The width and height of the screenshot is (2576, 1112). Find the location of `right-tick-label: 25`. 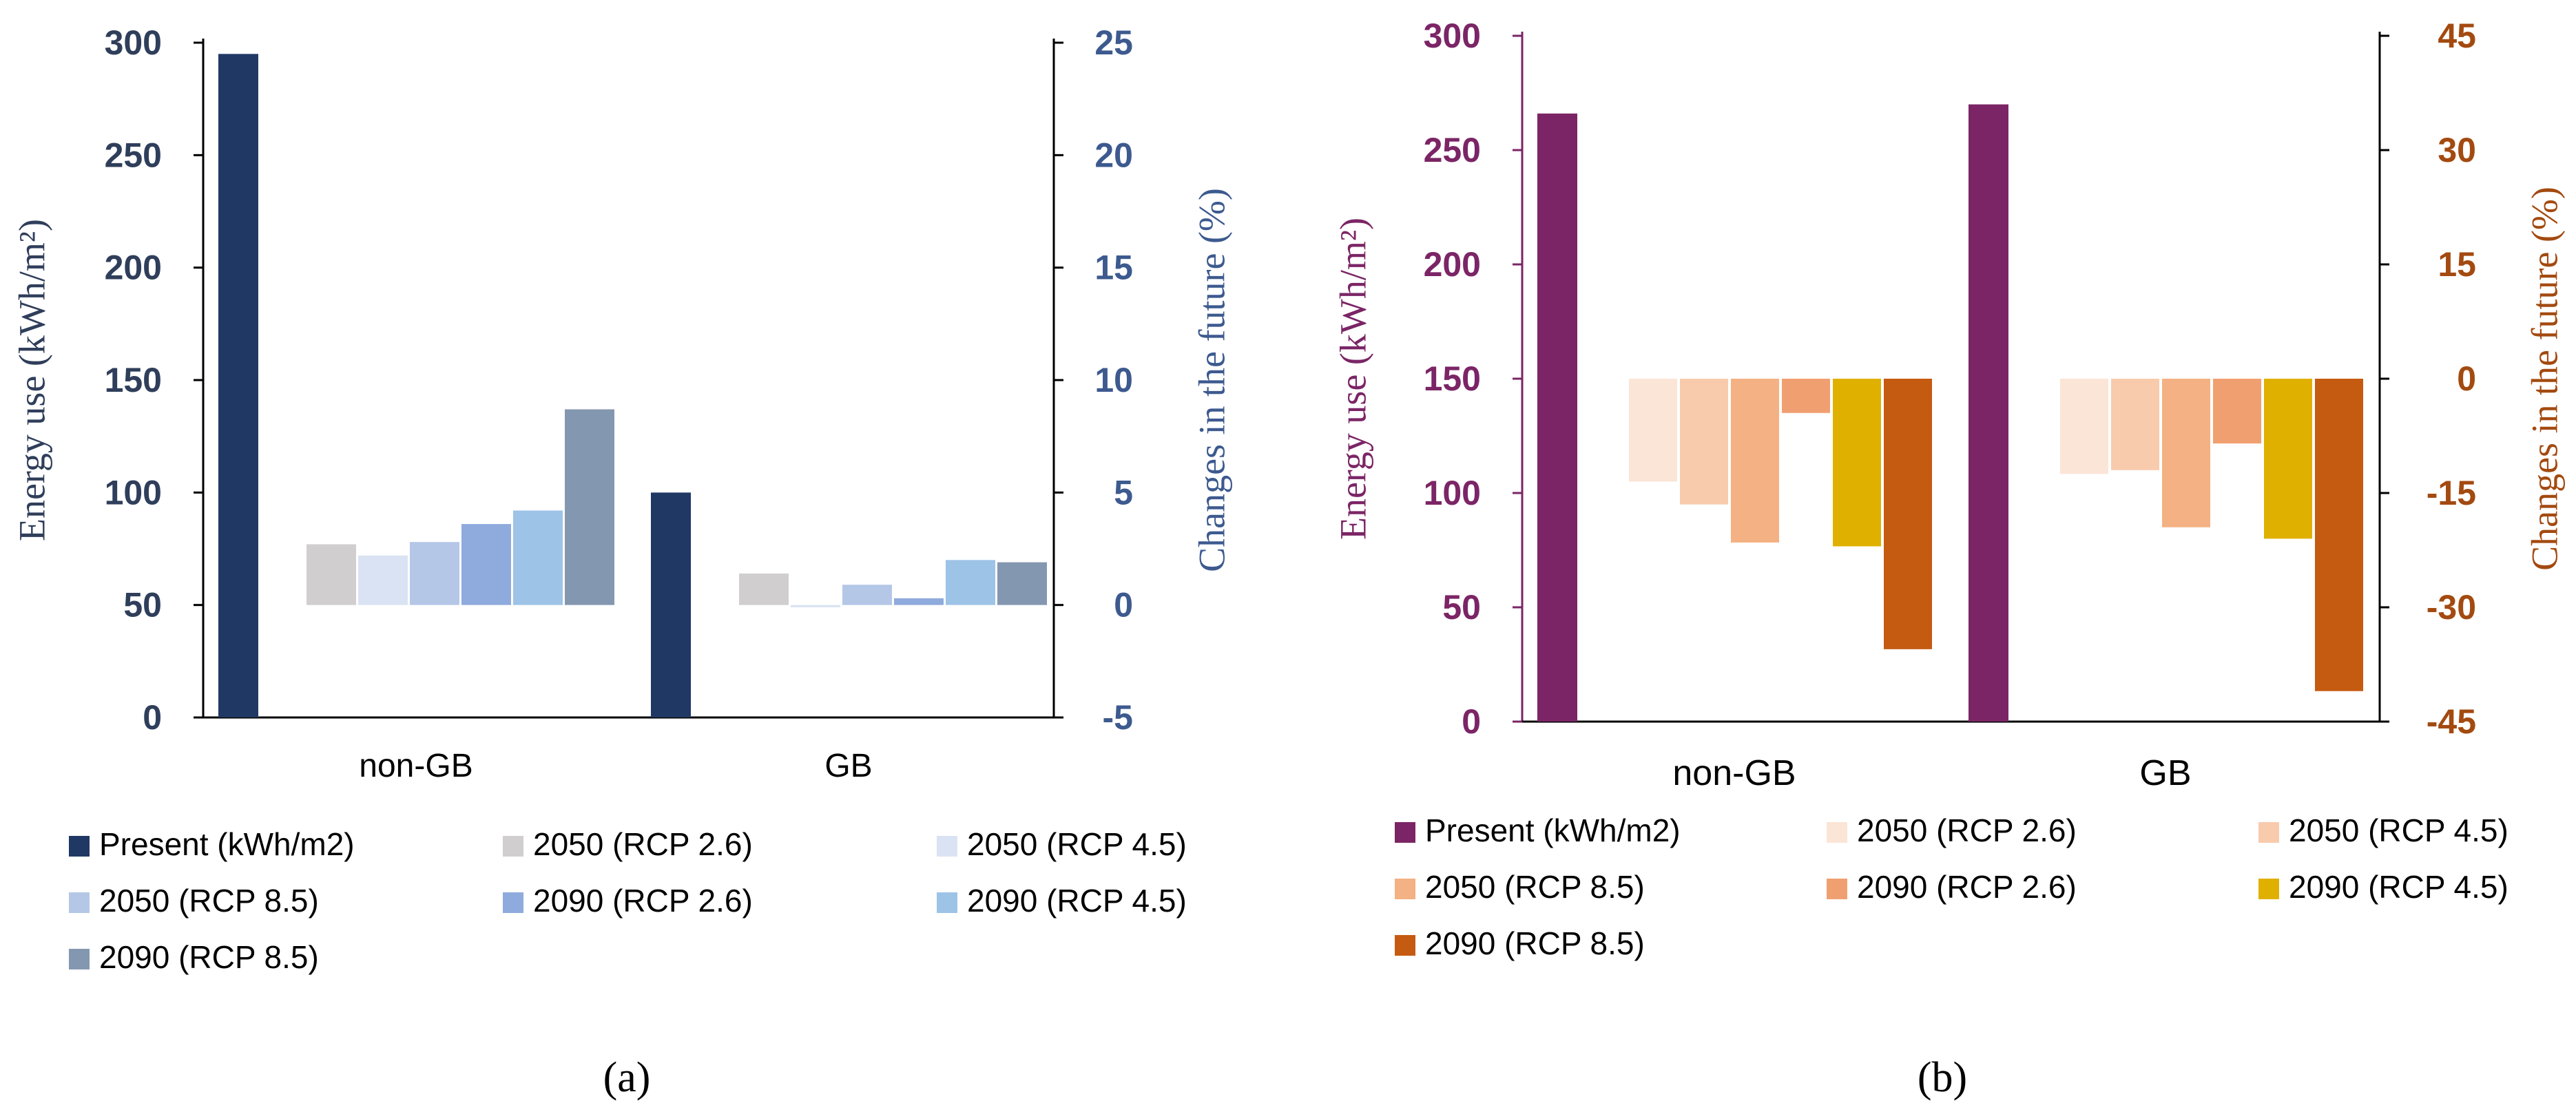

right-tick-label: 25 is located at coordinates (1113, 42).